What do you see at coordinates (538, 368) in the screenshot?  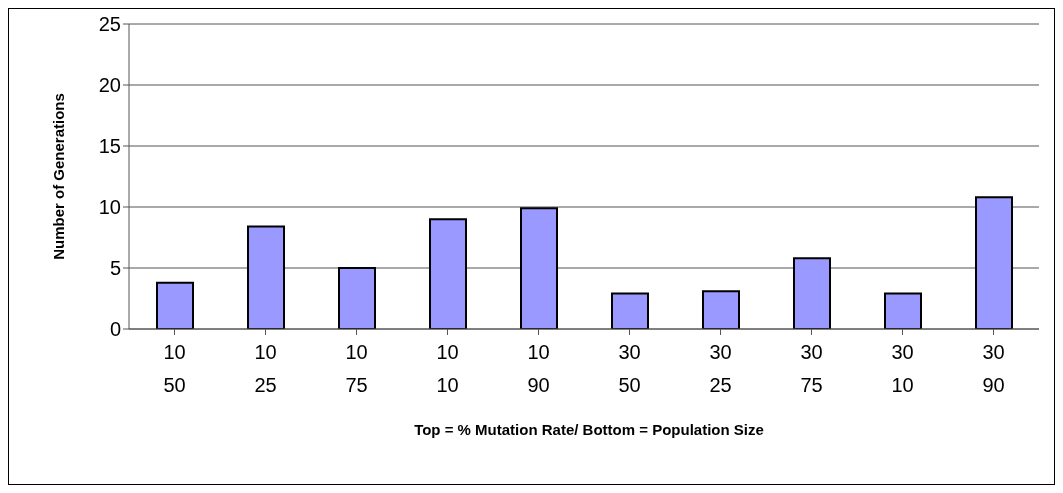 I see `x-tick-label: 10 90` at bounding box center [538, 368].